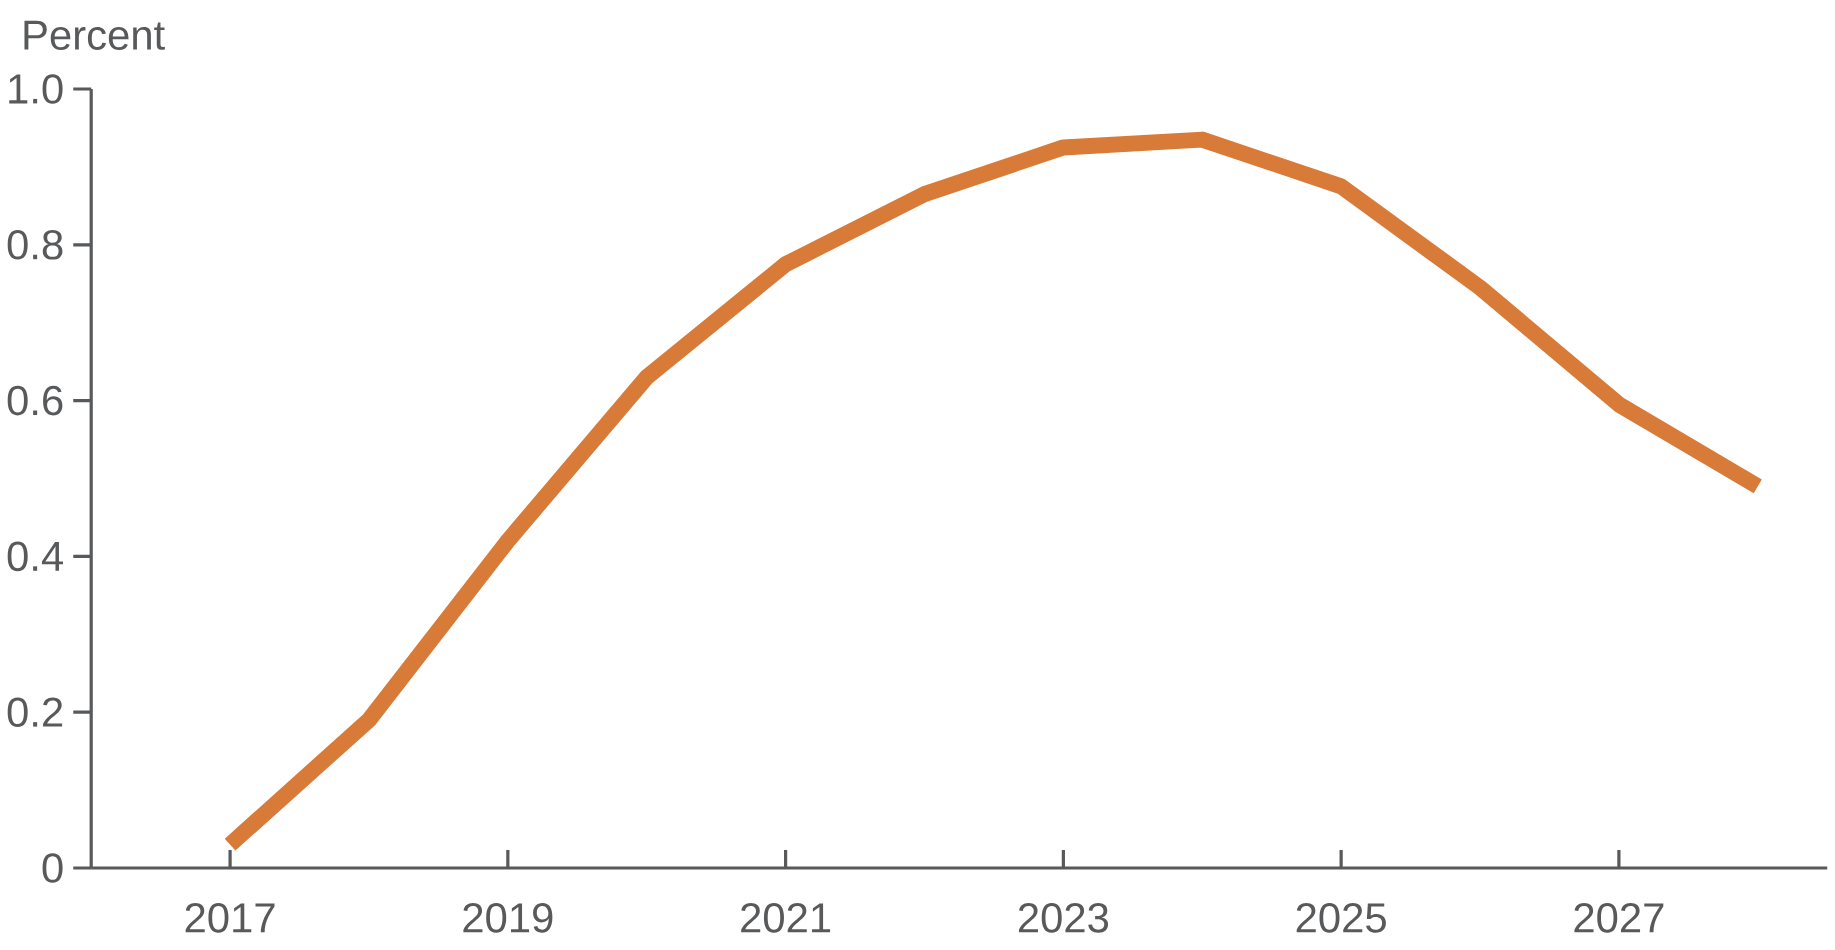 The height and width of the screenshot is (950, 1835). What do you see at coordinates (35, 244) in the screenshot?
I see `y-tick-label: 0.8` at bounding box center [35, 244].